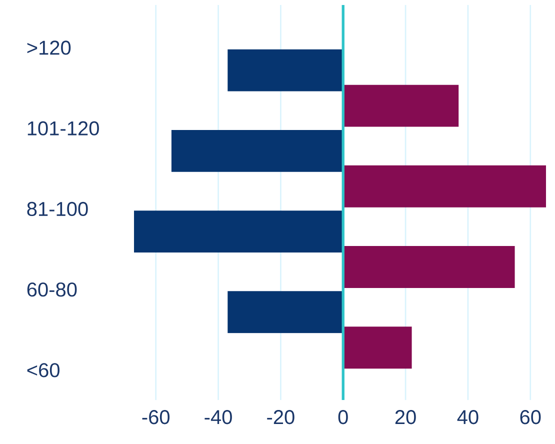 This screenshot has width=555, height=444. Describe the element at coordinates (343, 417) in the screenshot. I see `x-tick-label: 0` at that location.